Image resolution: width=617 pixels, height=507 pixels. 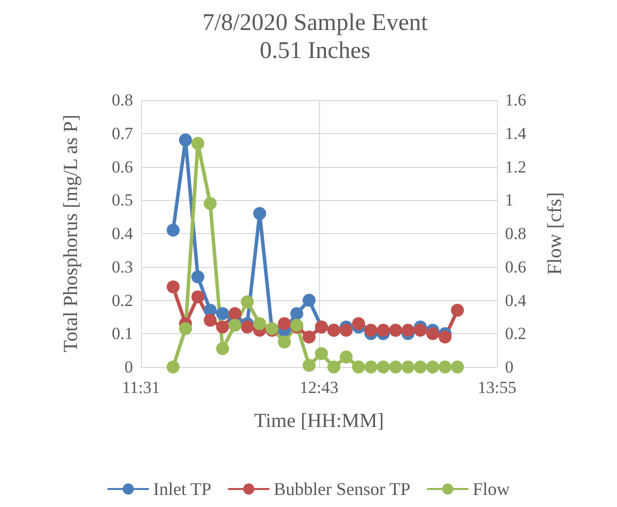 I want to click on y-tick-label: 0.4, so click(x=123, y=233).